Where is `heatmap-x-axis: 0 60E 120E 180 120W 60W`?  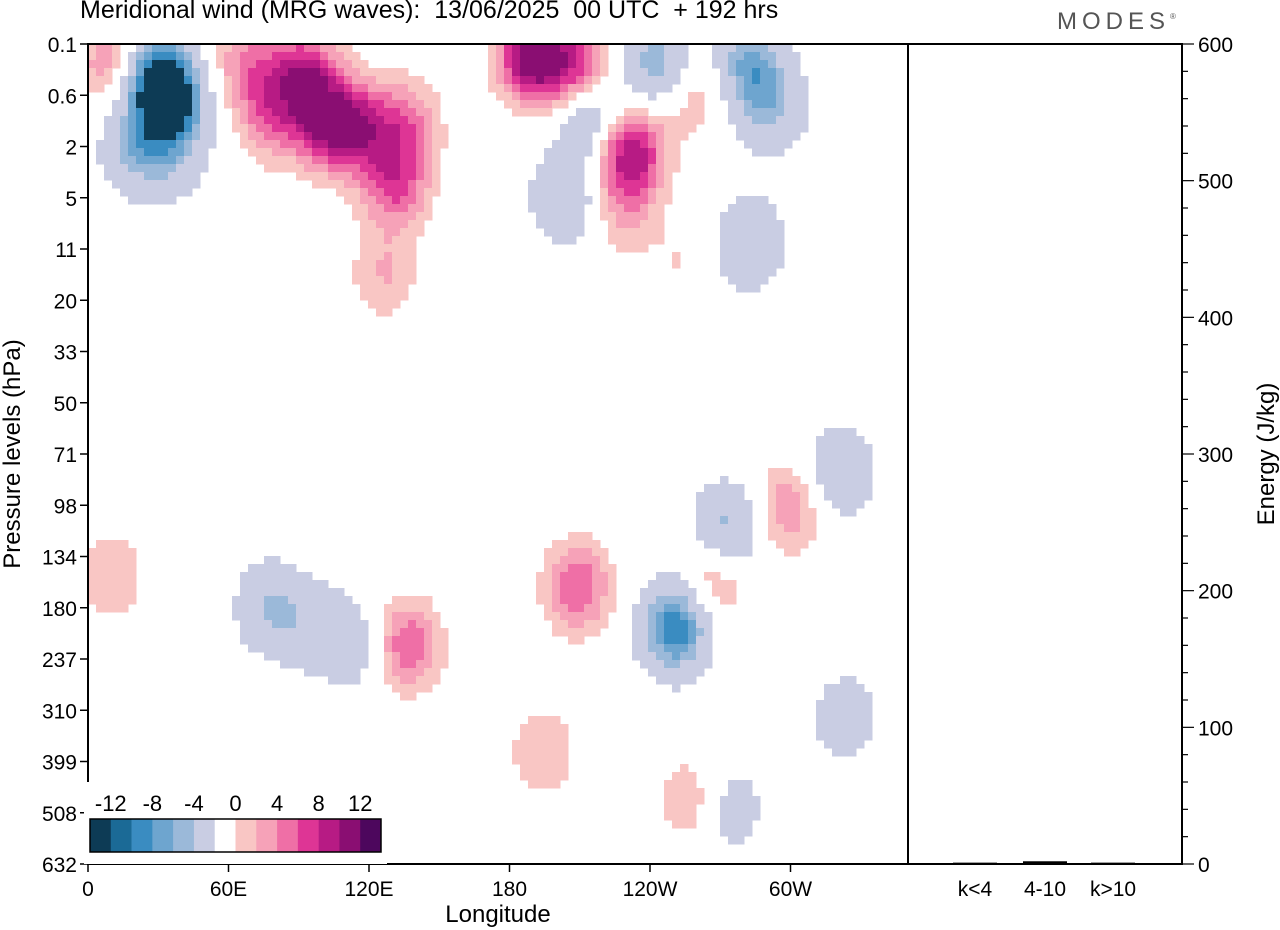 heatmap-x-axis: 0 60E 120E 180 120W 60W is located at coordinates (447, 882).